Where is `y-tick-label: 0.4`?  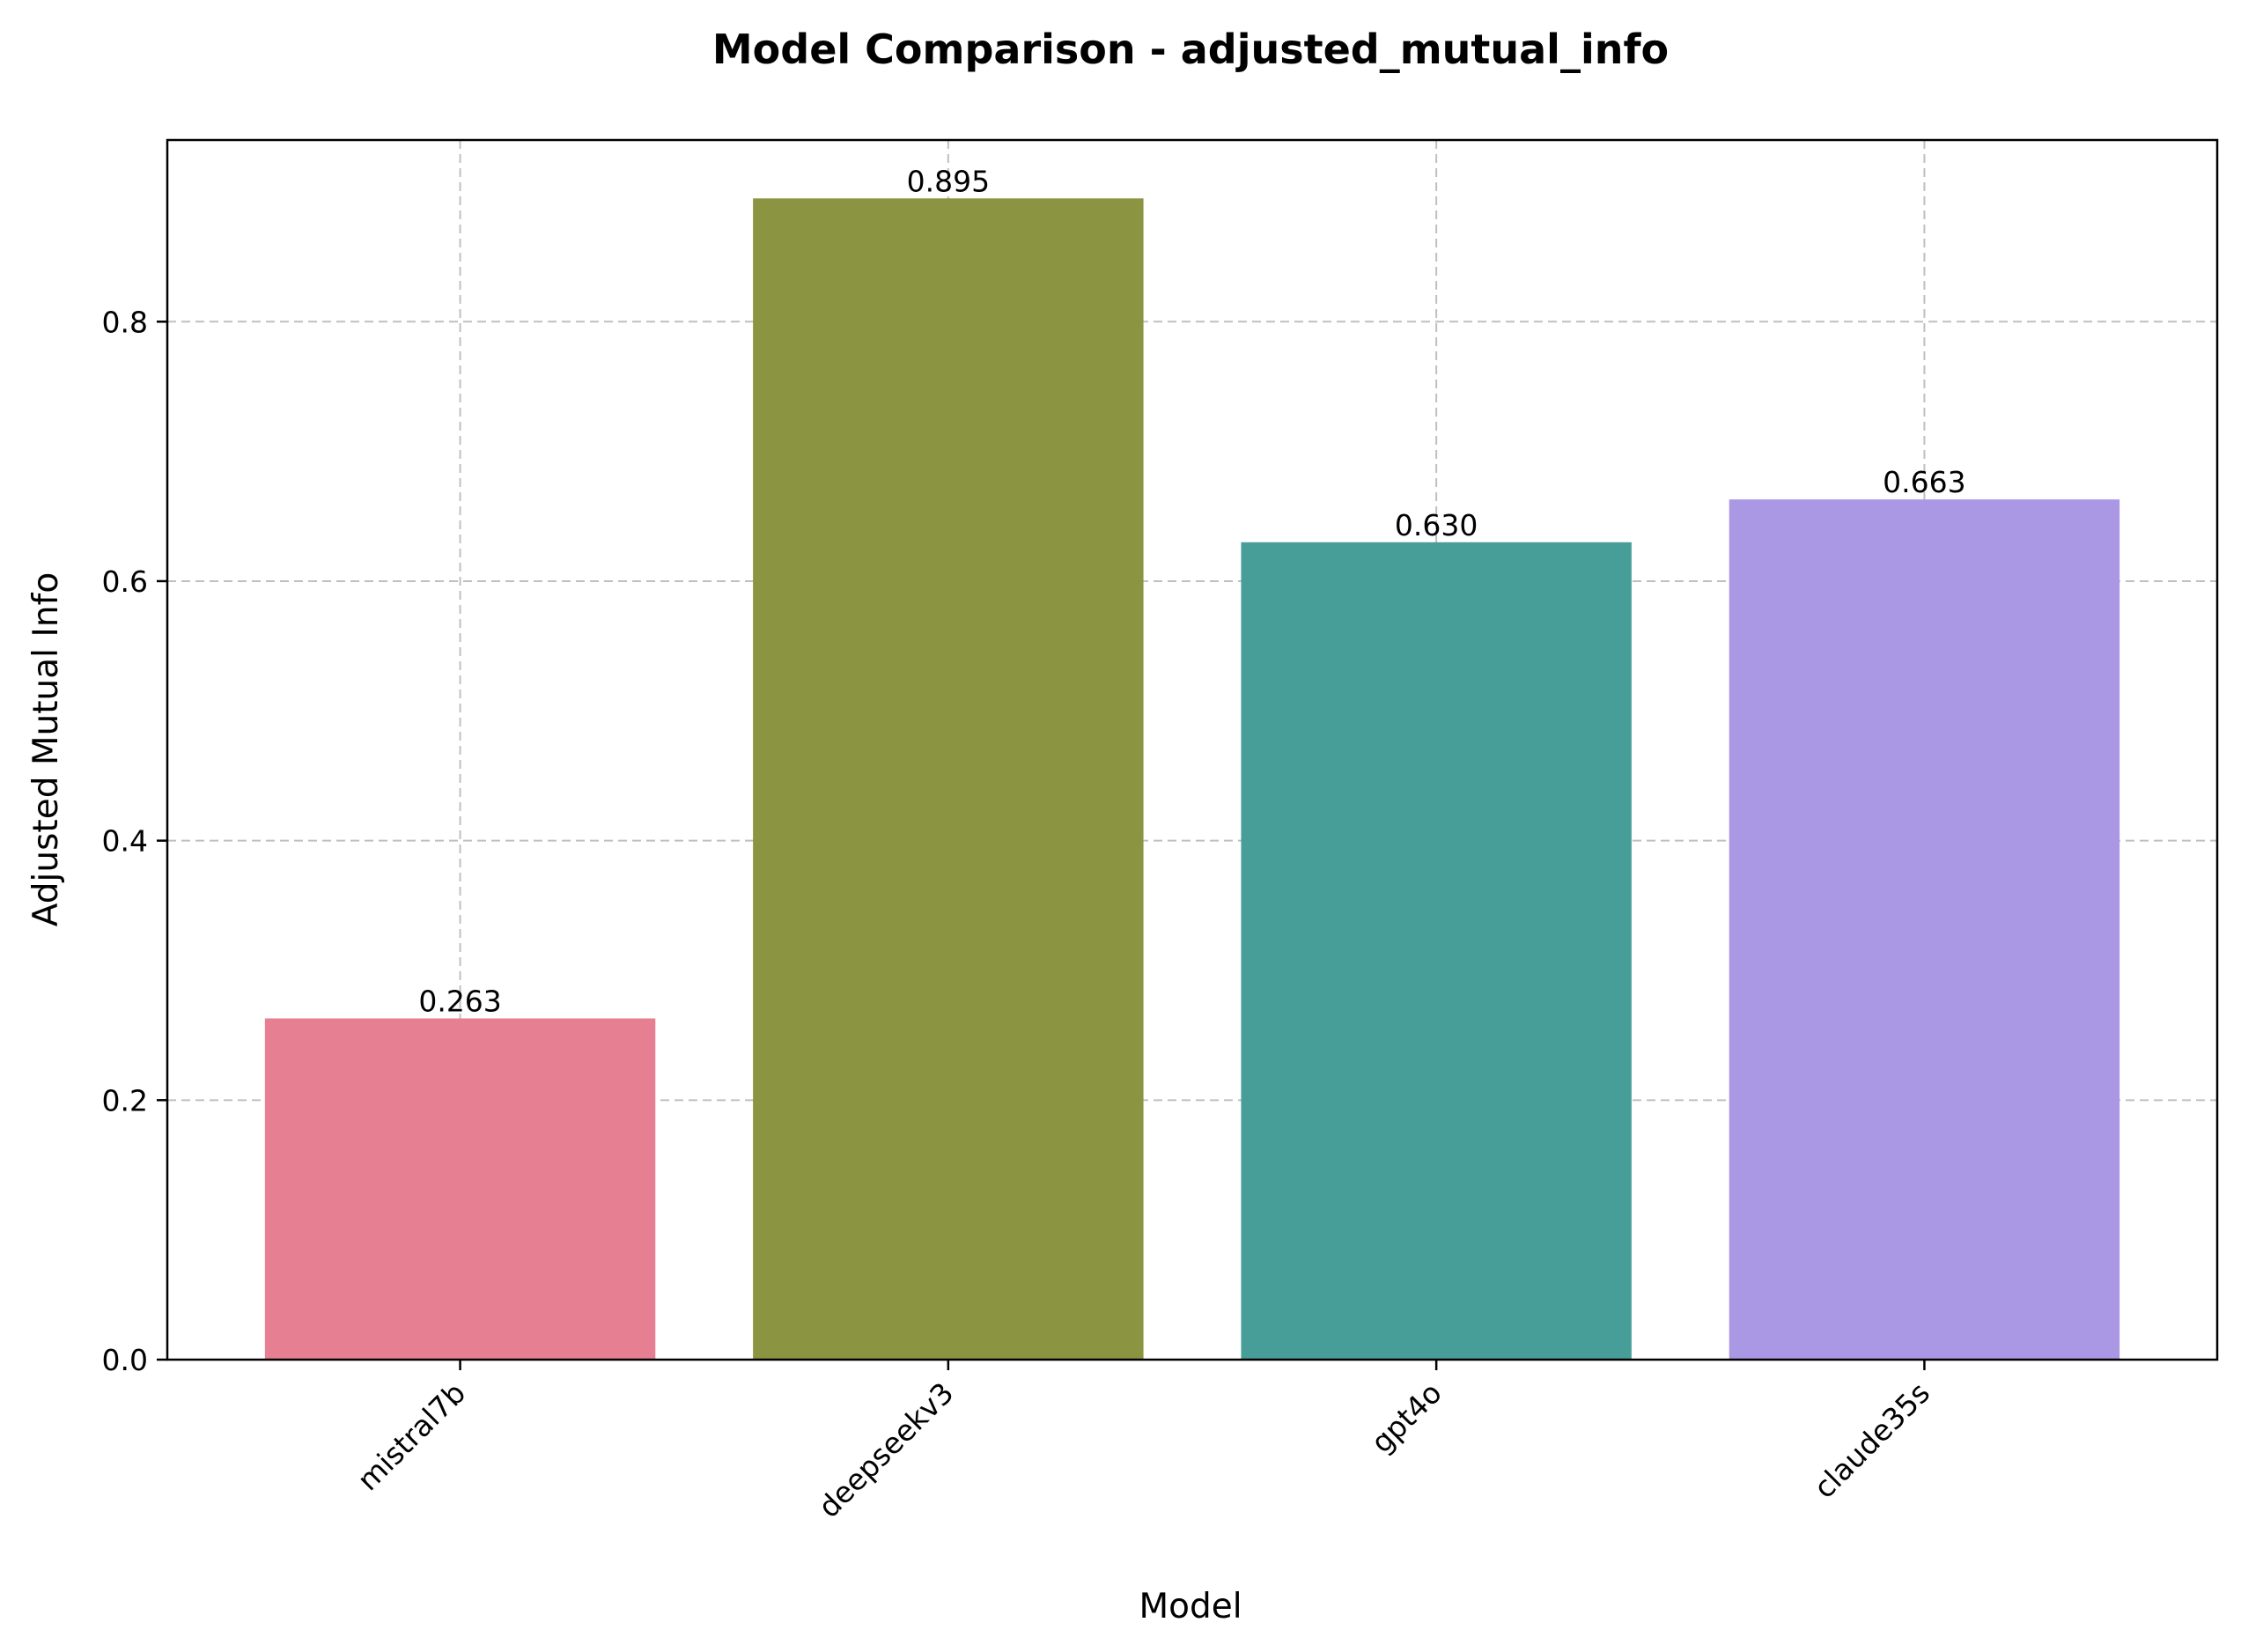 y-tick-label: 0.4 is located at coordinates (125, 841).